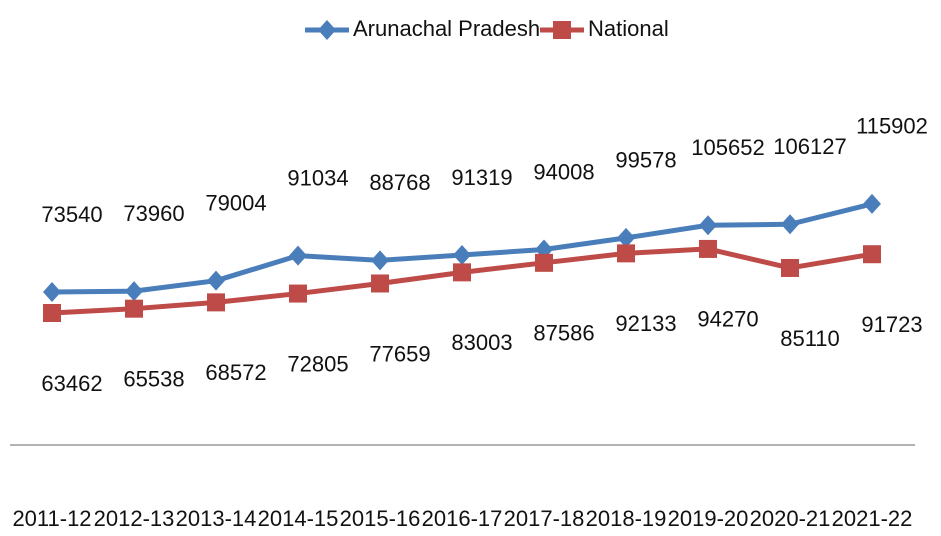 The image size is (941, 536). Describe the element at coordinates (134, 518) in the screenshot. I see `x-tick-label: 2012-13` at that location.